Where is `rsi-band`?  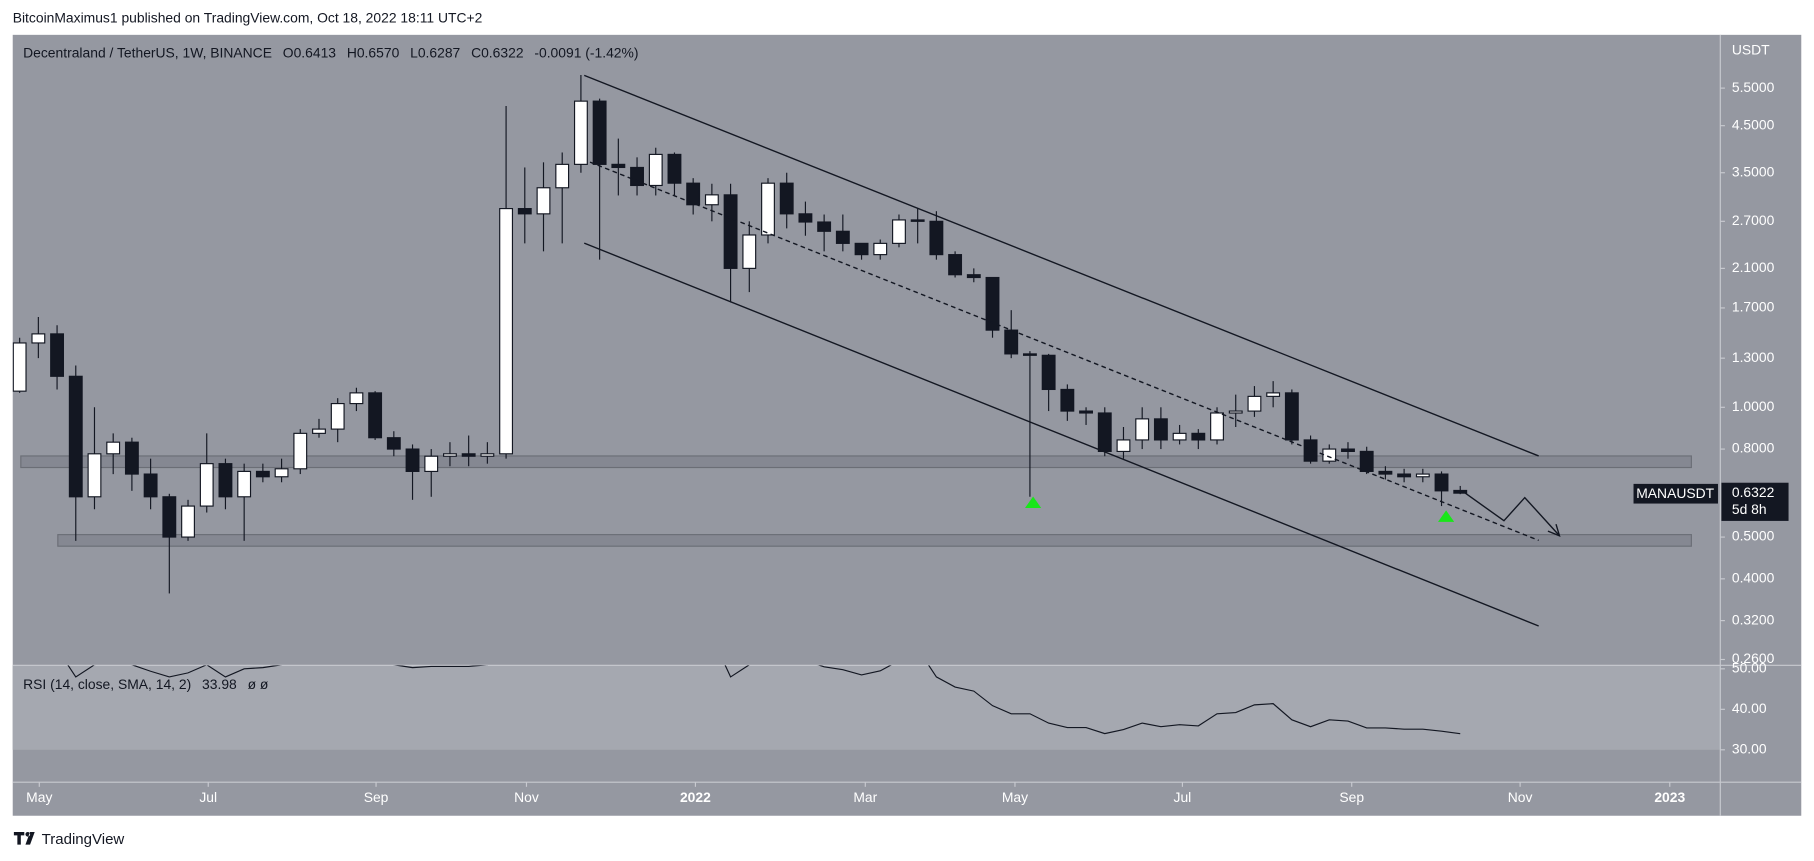 rsi-band is located at coordinates (866, 707).